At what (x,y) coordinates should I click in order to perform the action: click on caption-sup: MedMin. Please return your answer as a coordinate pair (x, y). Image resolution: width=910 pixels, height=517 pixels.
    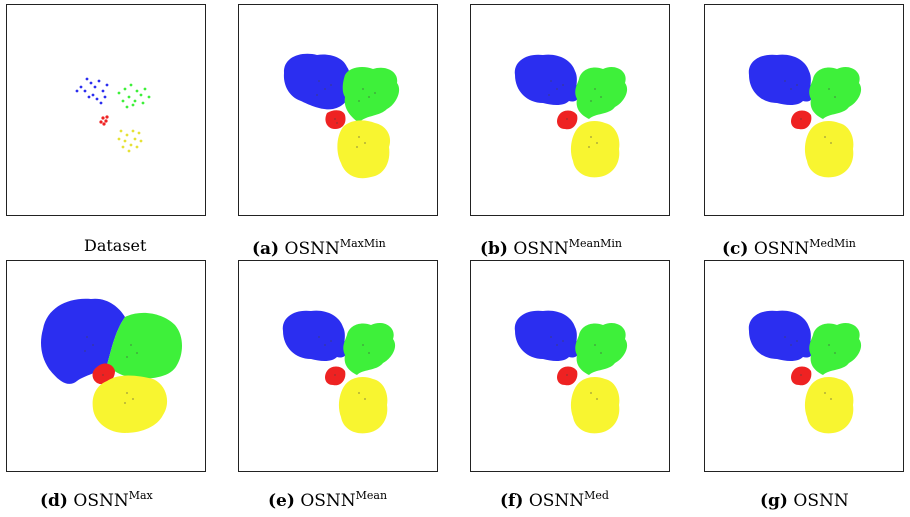
    Looking at the image, I should click on (832, 243).